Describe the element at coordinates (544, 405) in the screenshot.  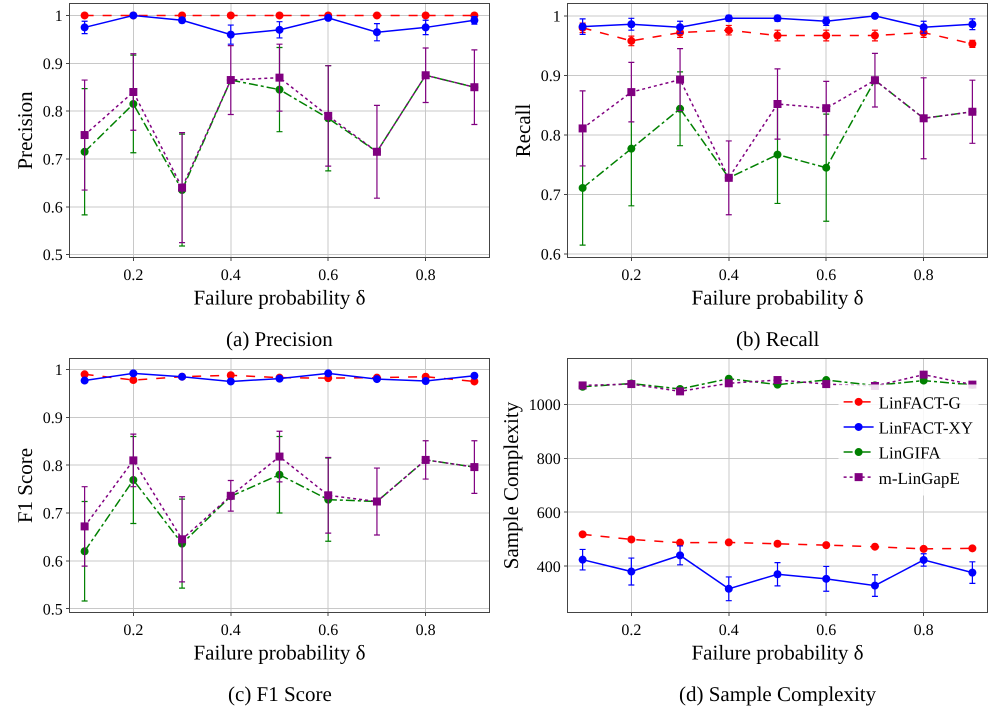
I see `y-tick-label: 1000` at that location.